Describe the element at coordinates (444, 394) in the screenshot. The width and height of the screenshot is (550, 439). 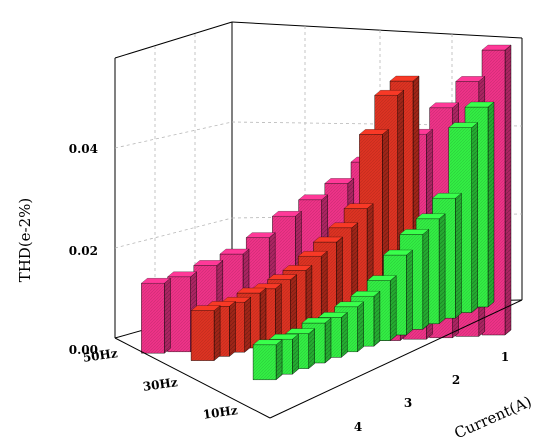
I see `current-axis: 1 2 3 4 Current(A)` at that location.